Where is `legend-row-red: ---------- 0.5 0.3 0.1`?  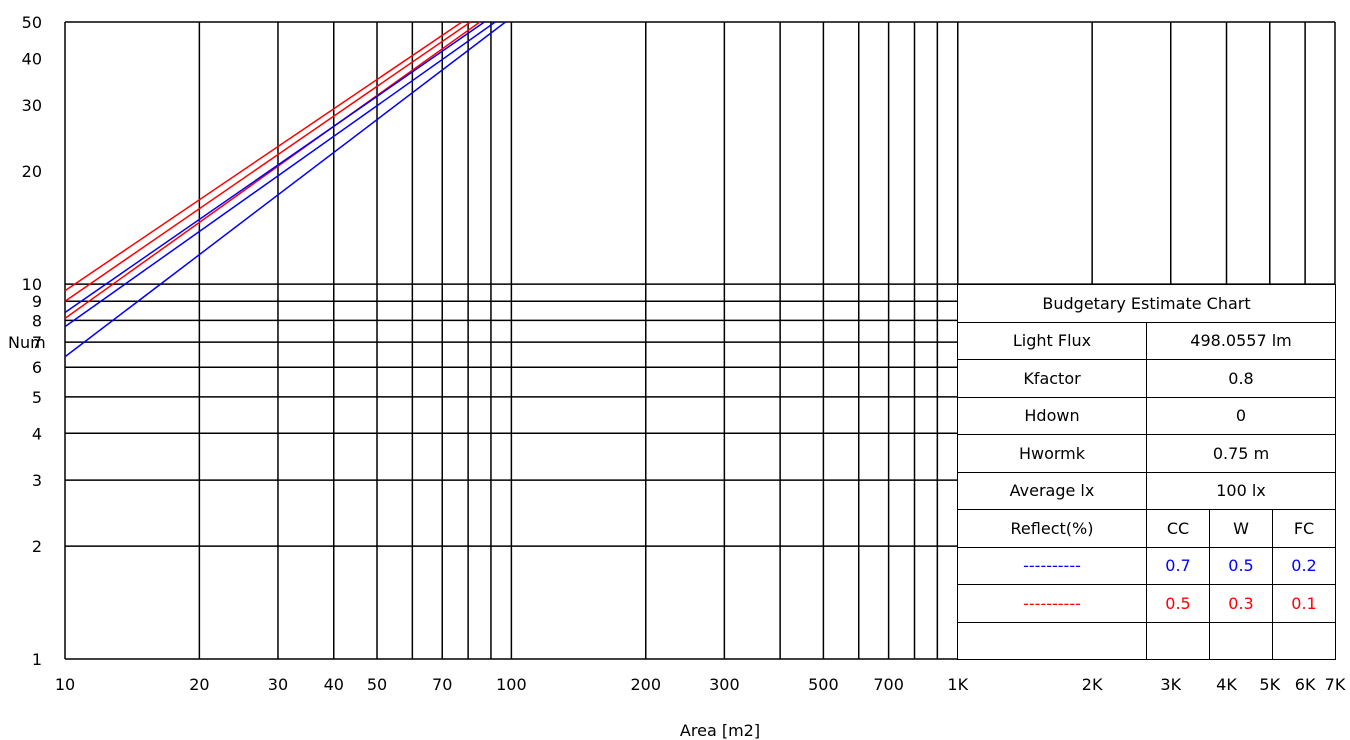
legend-row-red: ---------- 0.5 0.3 0.1 is located at coordinates (1147, 603).